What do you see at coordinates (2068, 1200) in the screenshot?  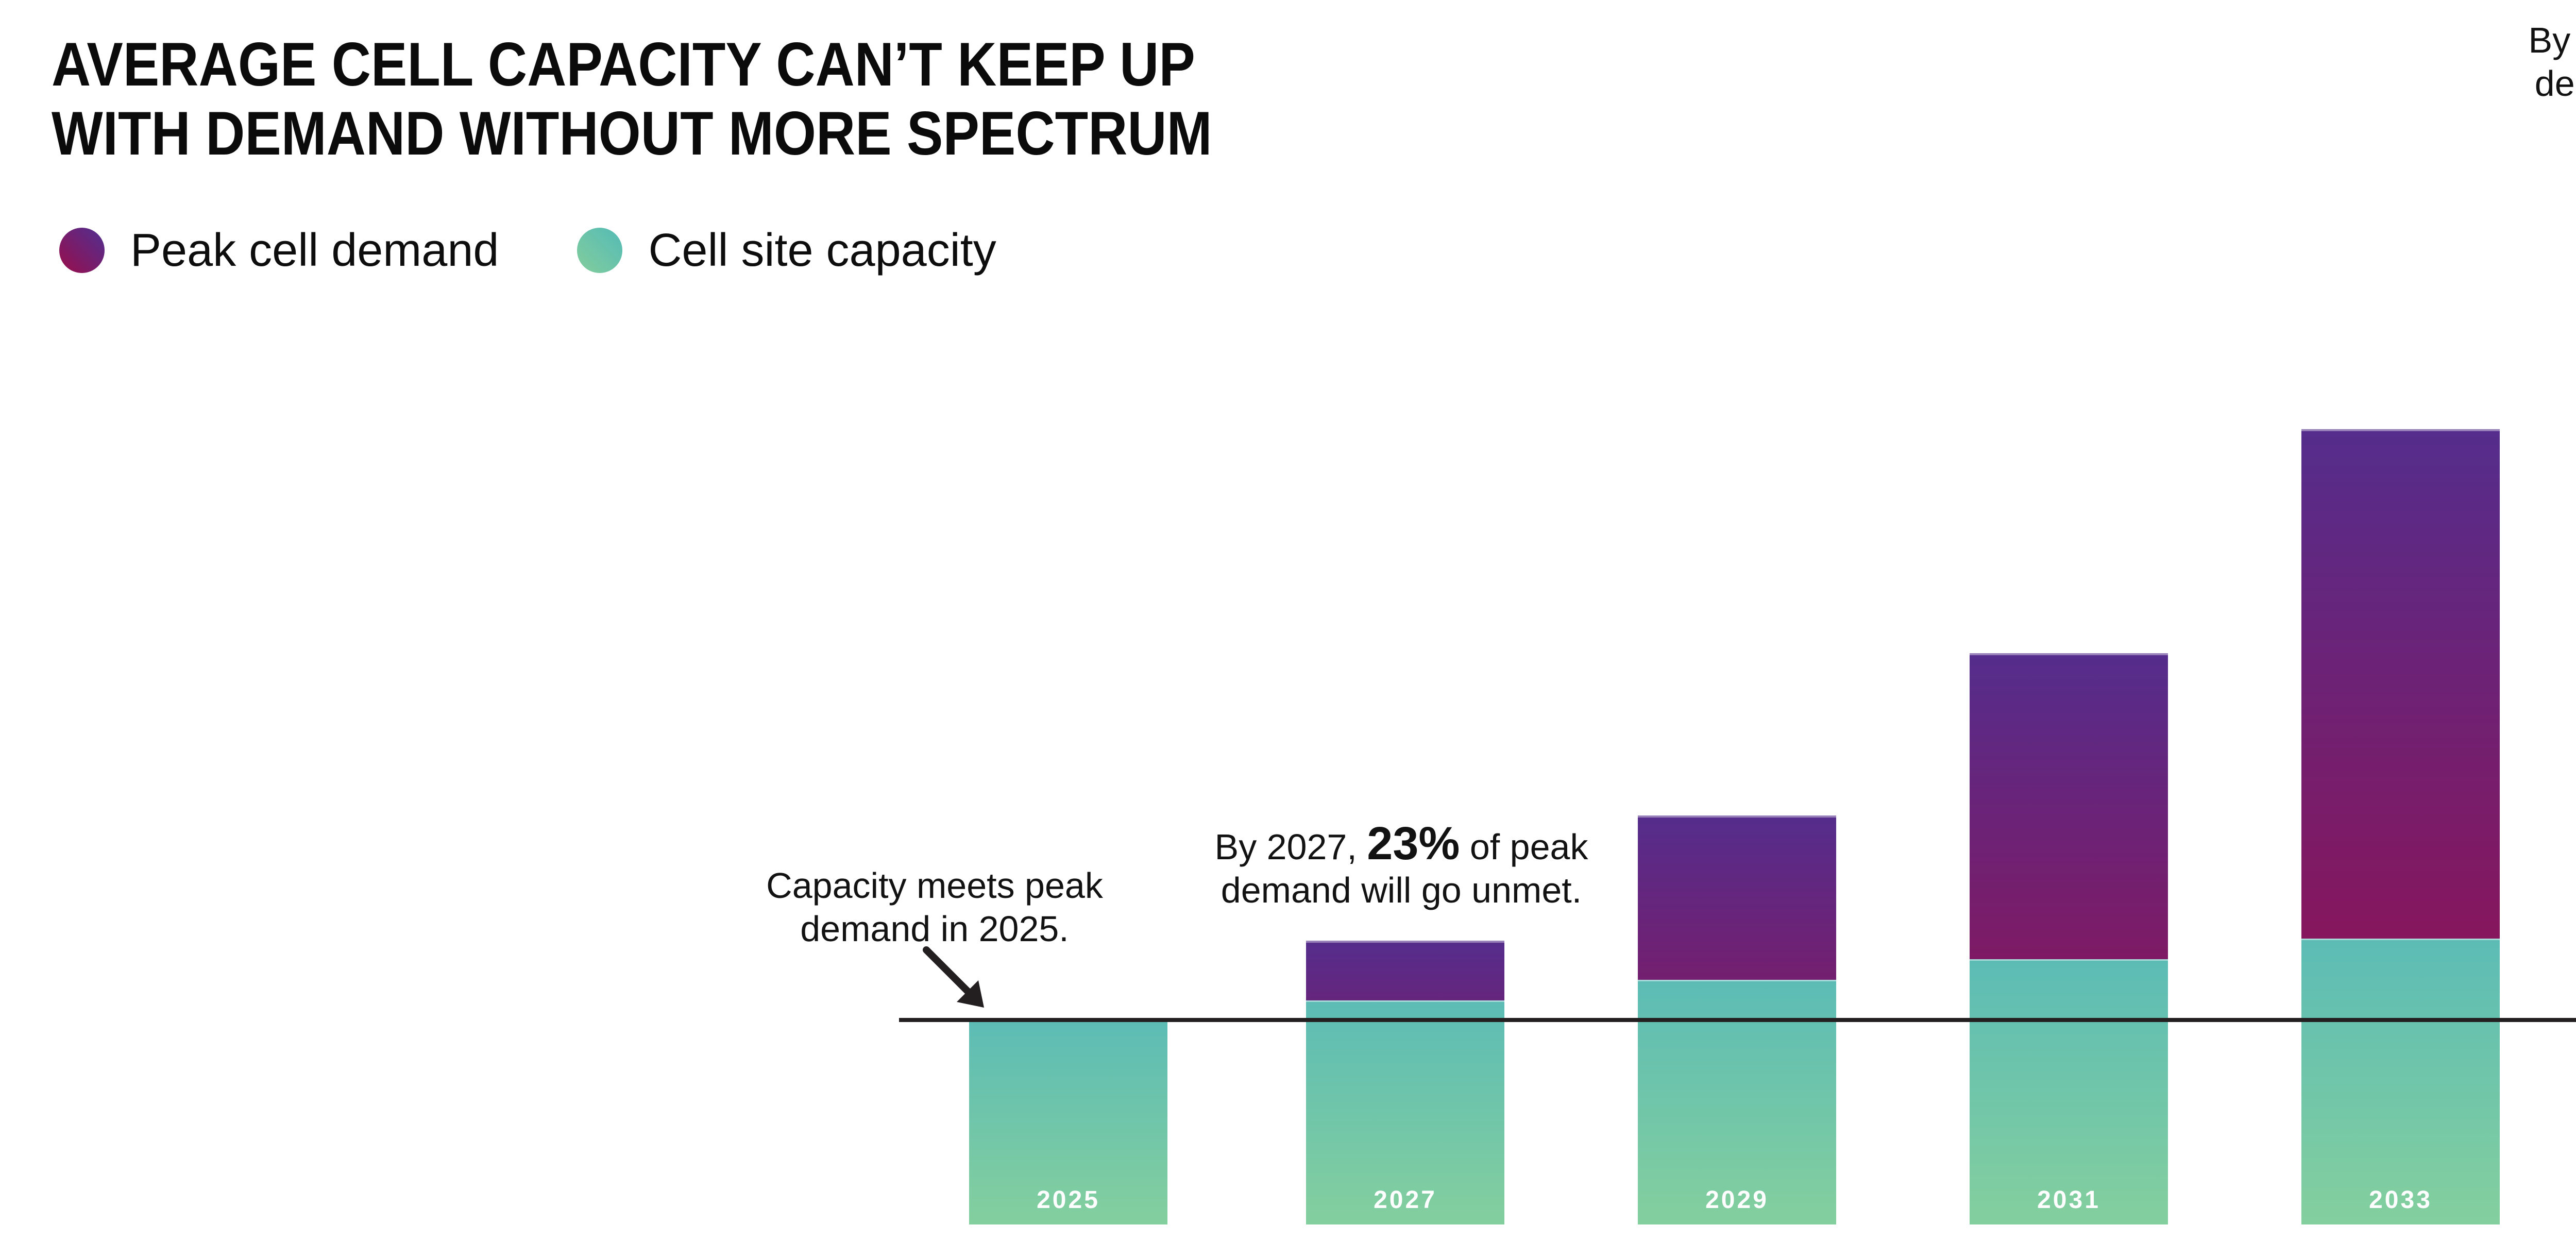 I see `year-label: 2031` at bounding box center [2068, 1200].